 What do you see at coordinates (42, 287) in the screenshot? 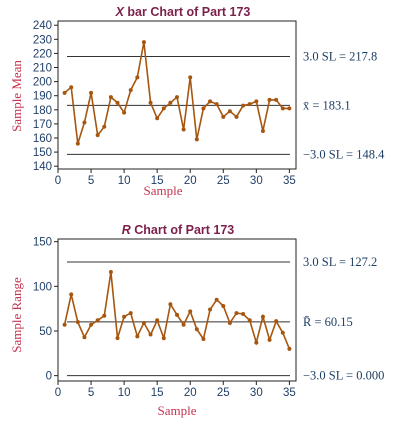
I see `y-tick-label: 100` at bounding box center [42, 287].